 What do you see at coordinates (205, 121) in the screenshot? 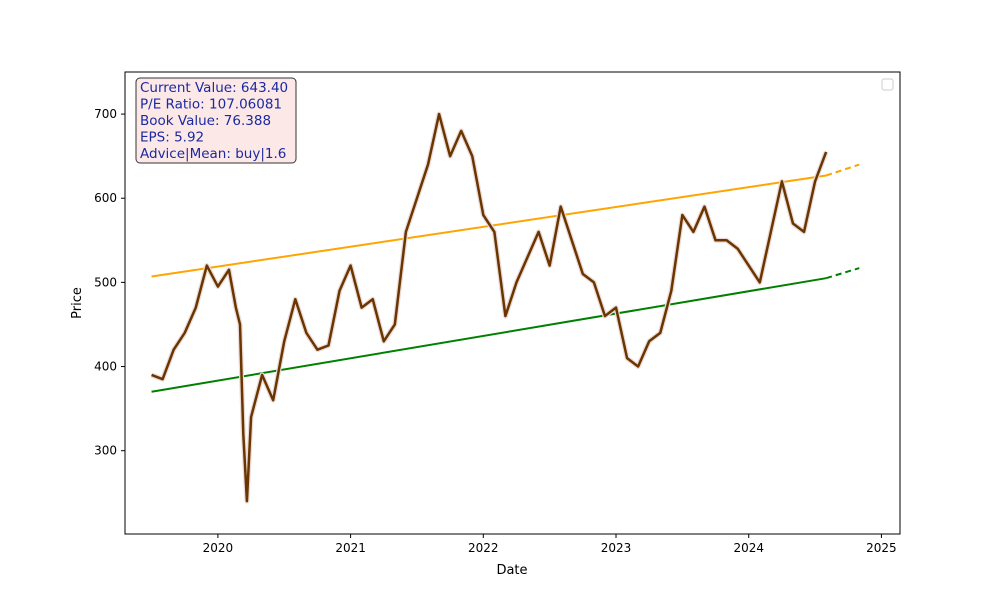
I see `info-line: Book Value: 76.388` at bounding box center [205, 121].